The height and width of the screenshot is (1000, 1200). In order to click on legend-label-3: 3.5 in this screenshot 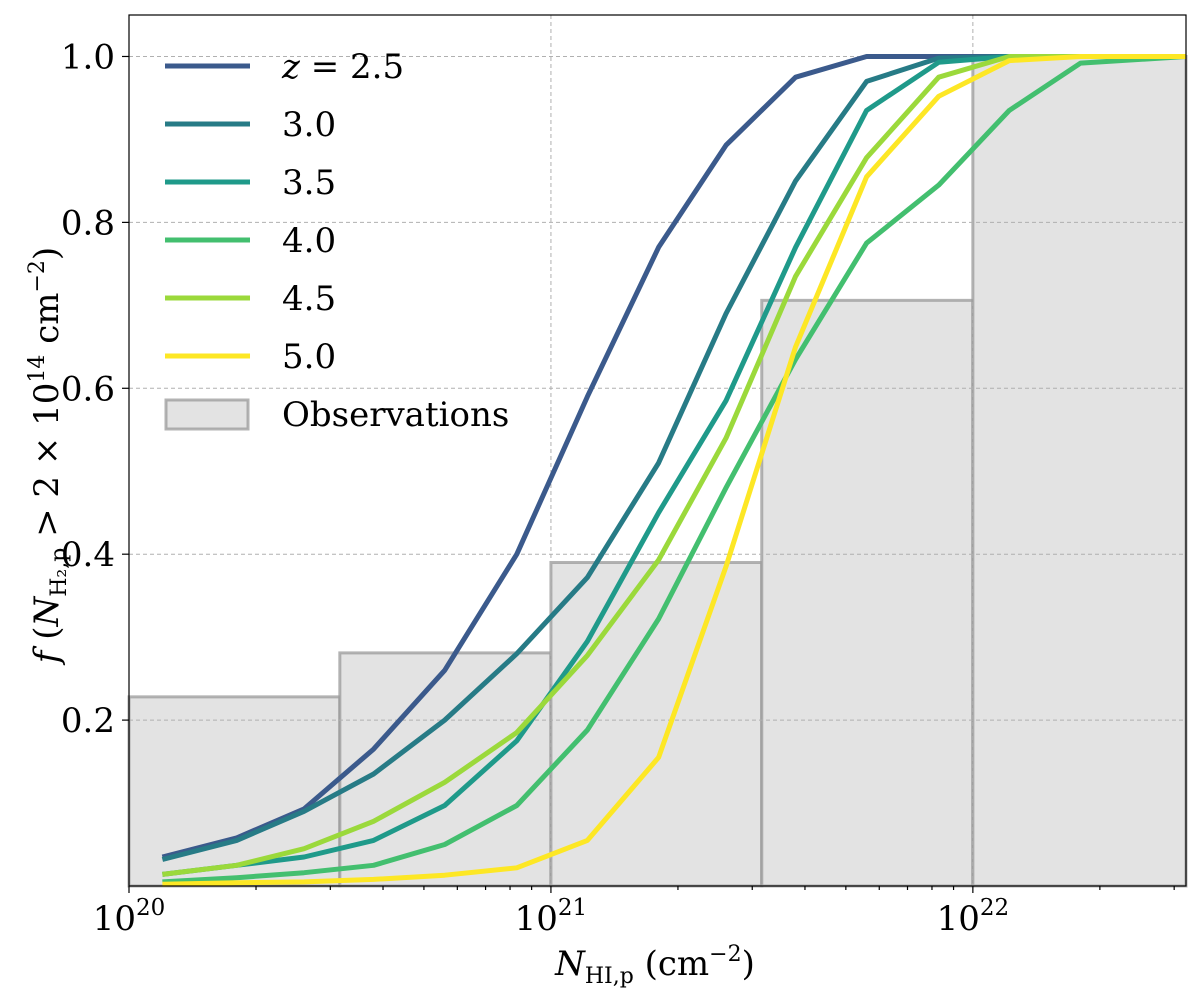, I will do `click(309, 183)`.